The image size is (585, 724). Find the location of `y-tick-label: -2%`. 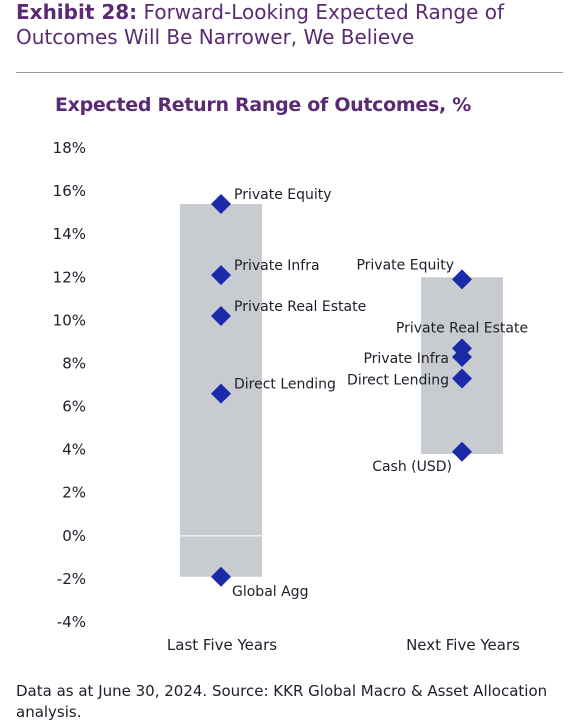

y-tick-label: -2% is located at coordinates (71, 579).